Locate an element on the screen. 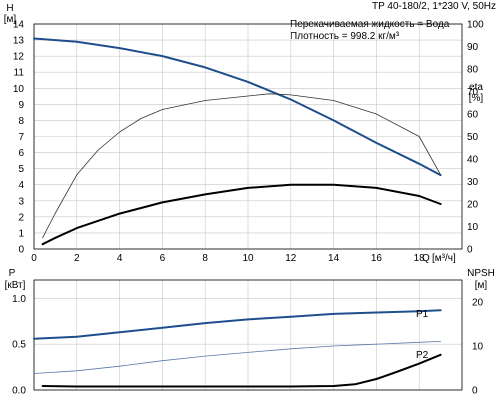  y2-tick-label: 80 is located at coordinates (473, 70).